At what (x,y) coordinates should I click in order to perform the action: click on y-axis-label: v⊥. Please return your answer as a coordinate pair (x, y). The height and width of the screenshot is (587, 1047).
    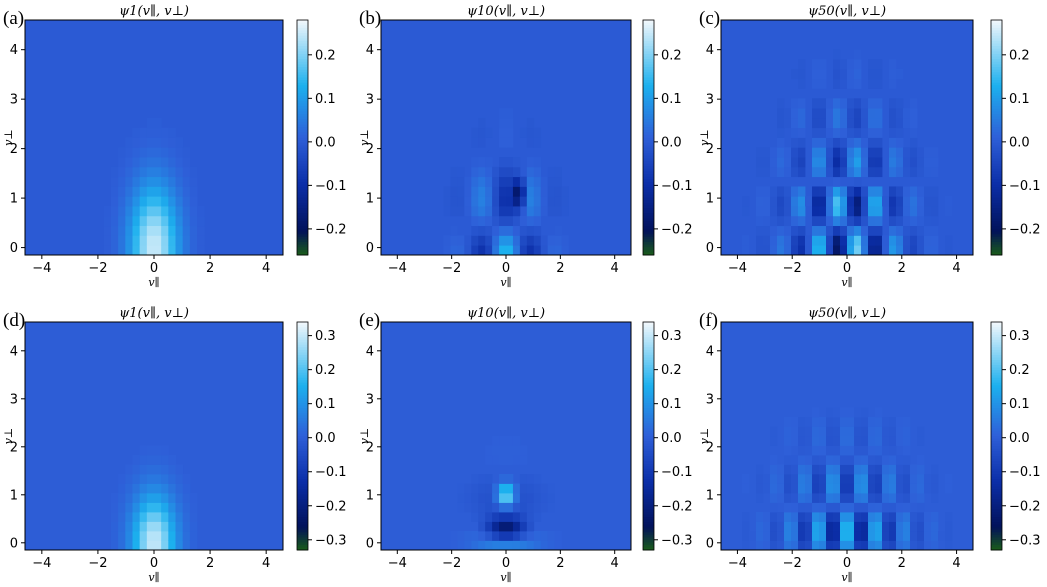
    Looking at the image, I should click on (364, 436).